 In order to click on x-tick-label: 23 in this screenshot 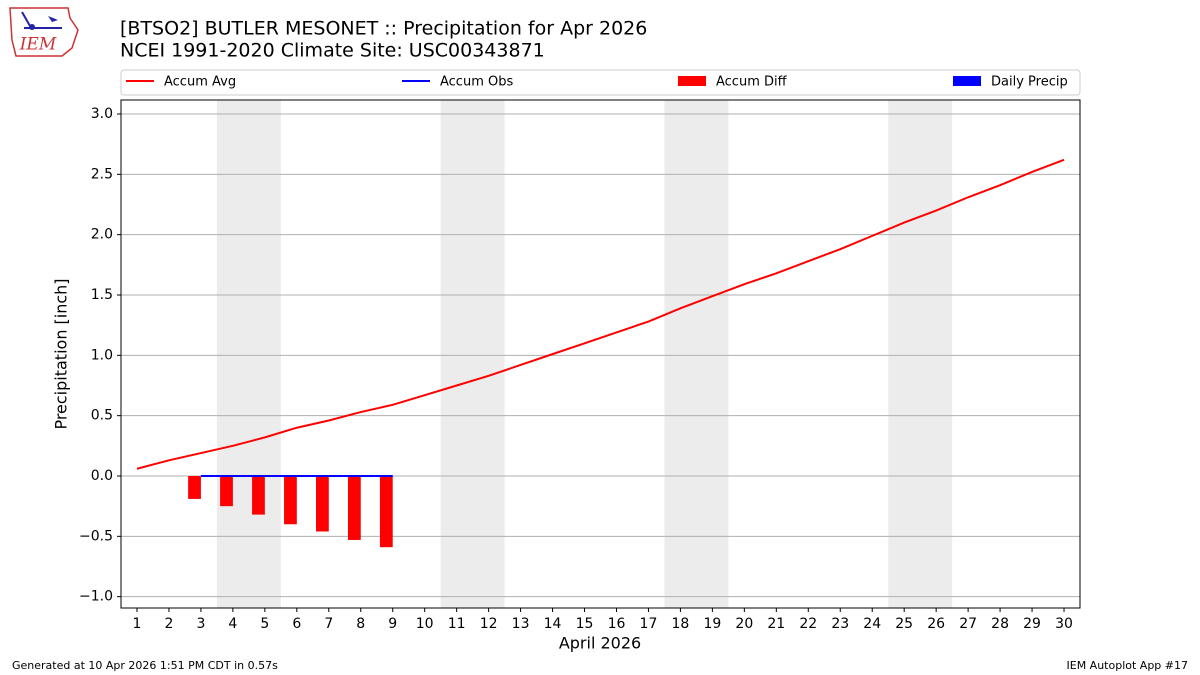, I will do `click(840, 624)`.